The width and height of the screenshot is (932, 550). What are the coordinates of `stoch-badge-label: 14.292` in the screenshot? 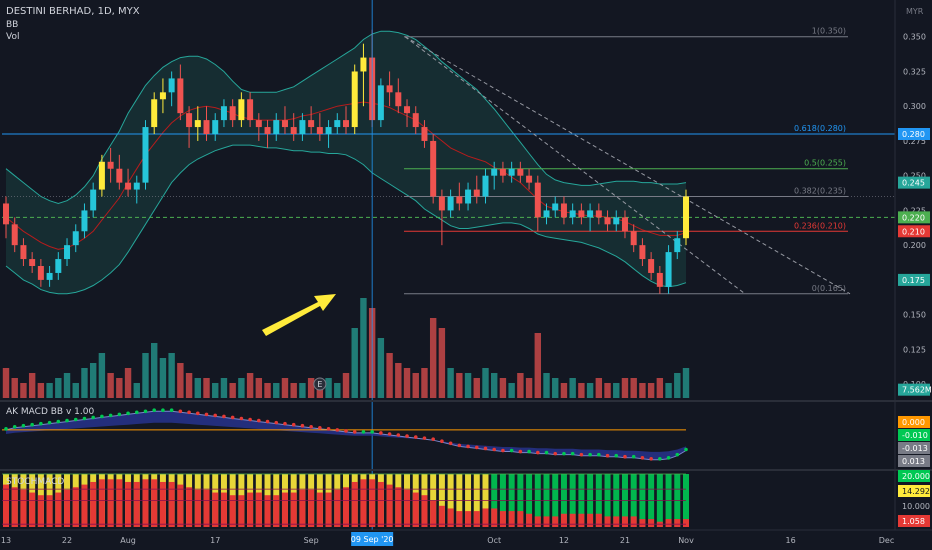 It's located at (916, 491).